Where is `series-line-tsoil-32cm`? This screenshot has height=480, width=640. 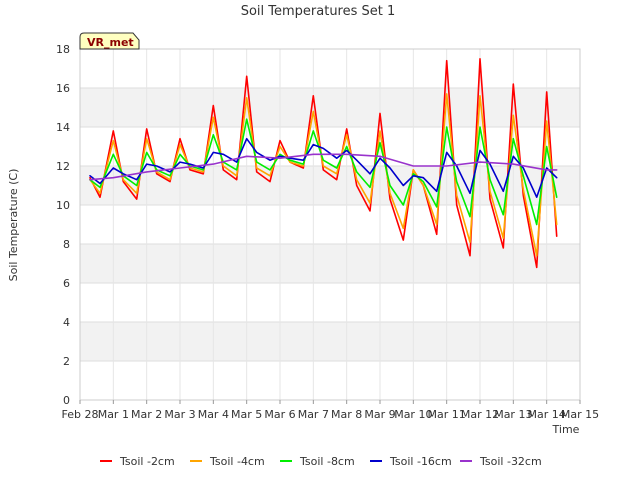
series-line-tsoil-32cm is located at coordinates (323, 167).